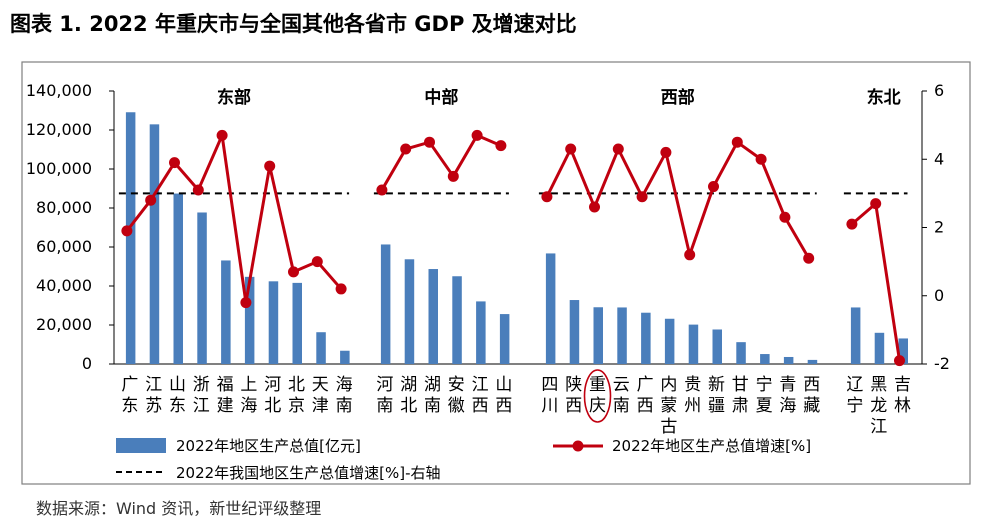 This screenshot has height=526, width=1000. What do you see at coordinates (293, 272) in the screenshot?
I see `growth-point-北京` at bounding box center [293, 272].